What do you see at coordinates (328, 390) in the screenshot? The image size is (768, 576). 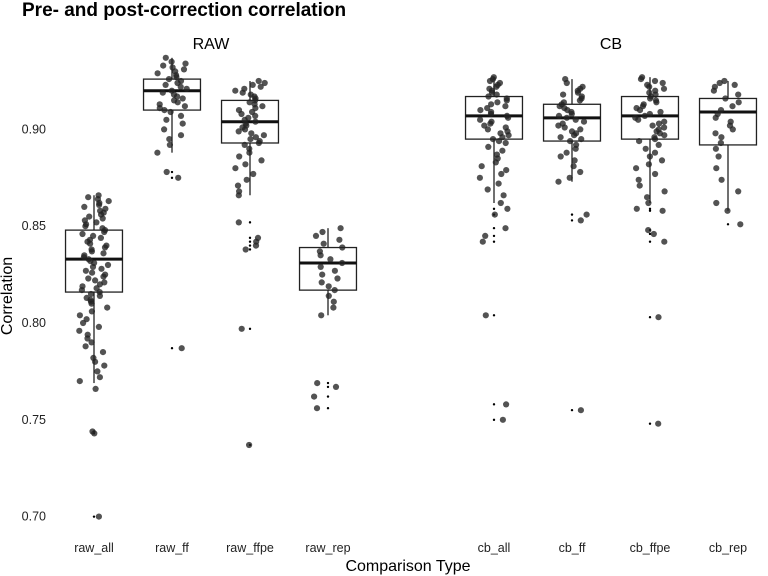 I see `box-group-raw_rep: raw_rep` at bounding box center [328, 390].